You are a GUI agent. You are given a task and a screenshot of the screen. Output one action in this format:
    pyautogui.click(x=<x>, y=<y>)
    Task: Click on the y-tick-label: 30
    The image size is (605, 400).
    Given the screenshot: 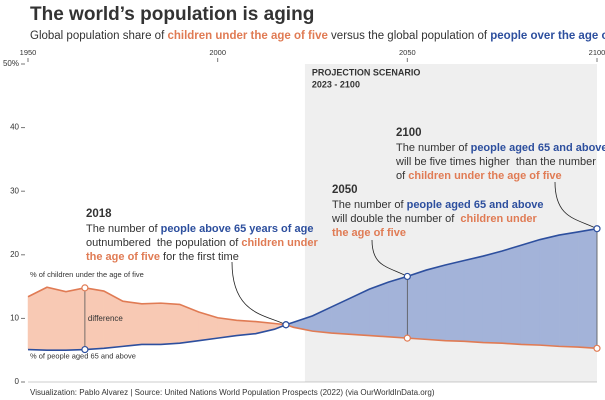 What is the action you would take?
    pyautogui.click(x=14, y=190)
    